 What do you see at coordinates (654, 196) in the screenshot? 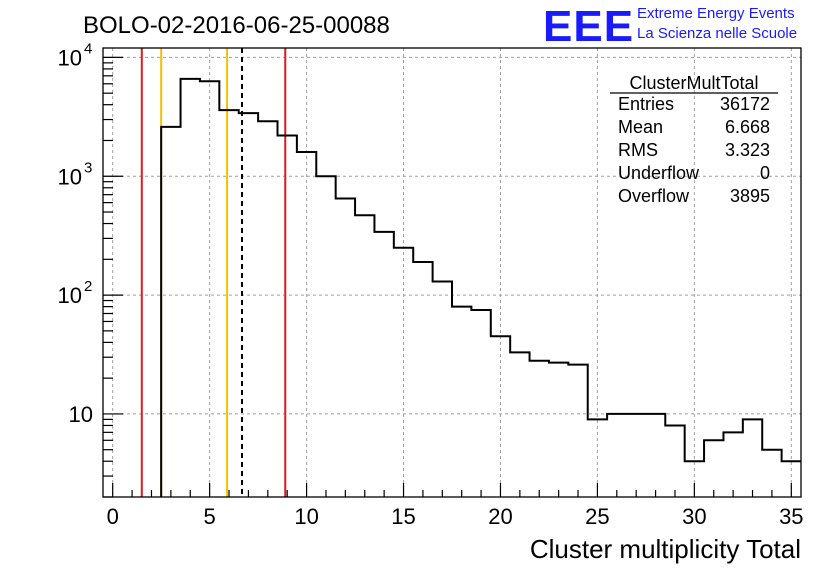
I see `stats-label: Overflow` at bounding box center [654, 196].